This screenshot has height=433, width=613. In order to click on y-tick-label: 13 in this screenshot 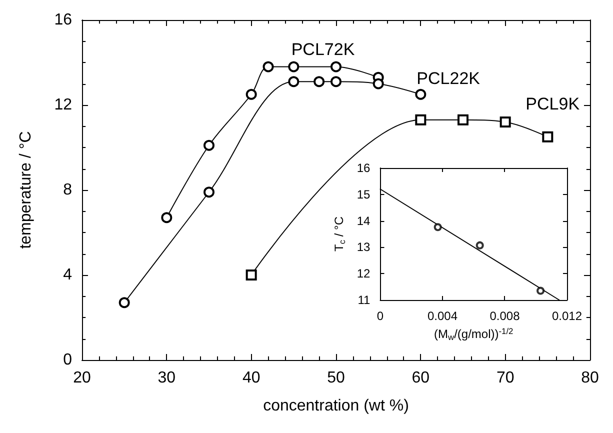, I will do `click(363, 247)`.